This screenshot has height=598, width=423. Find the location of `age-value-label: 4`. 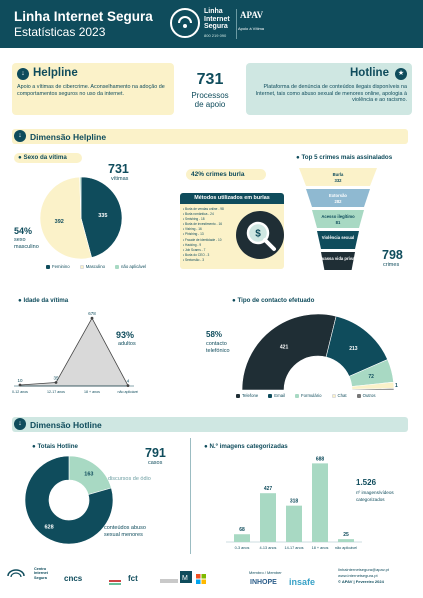

age-value-label: 4 is located at coordinates (128, 381).